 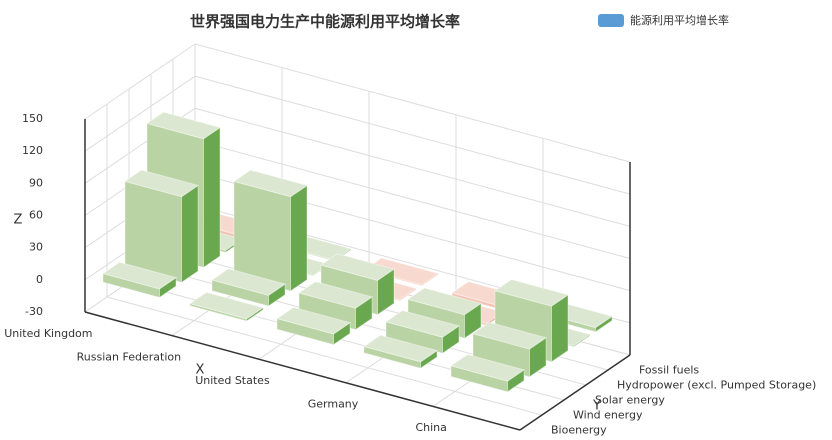 I want to click on z-tick-label: 30, so click(x=36, y=247).